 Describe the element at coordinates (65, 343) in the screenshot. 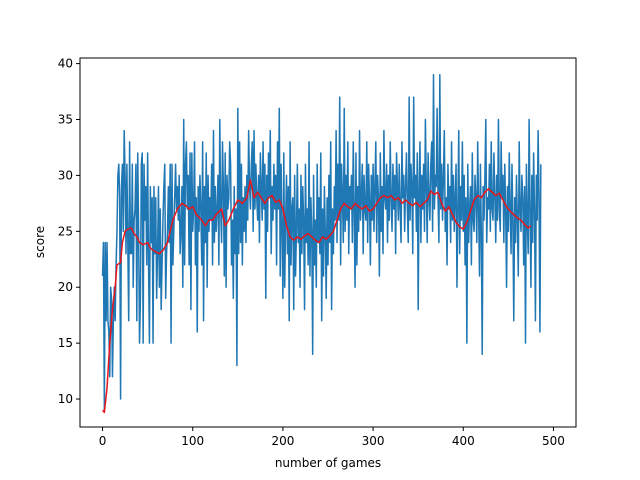

I see `y-tick-label: 15` at that location.